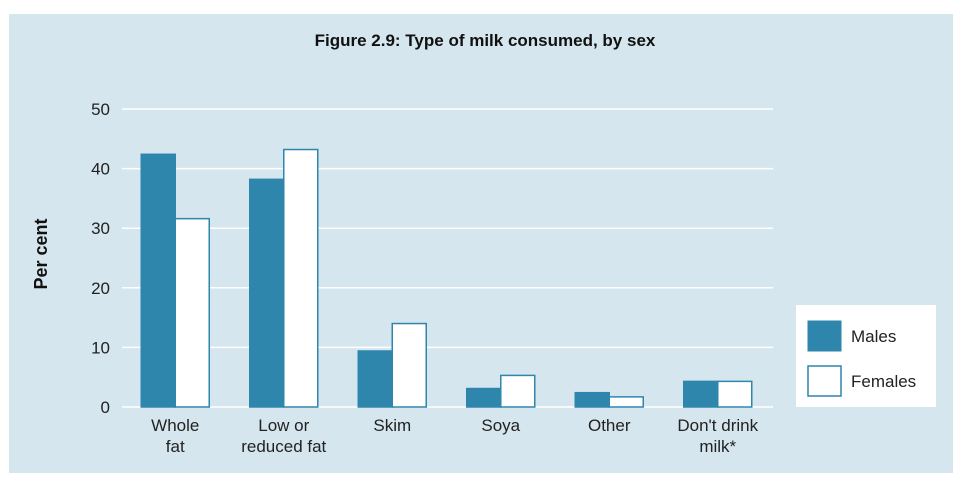 This screenshot has height=486, width=963. What do you see at coordinates (100, 169) in the screenshot?
I see `y-tick-label: 40` at bounding box center [100, 169].